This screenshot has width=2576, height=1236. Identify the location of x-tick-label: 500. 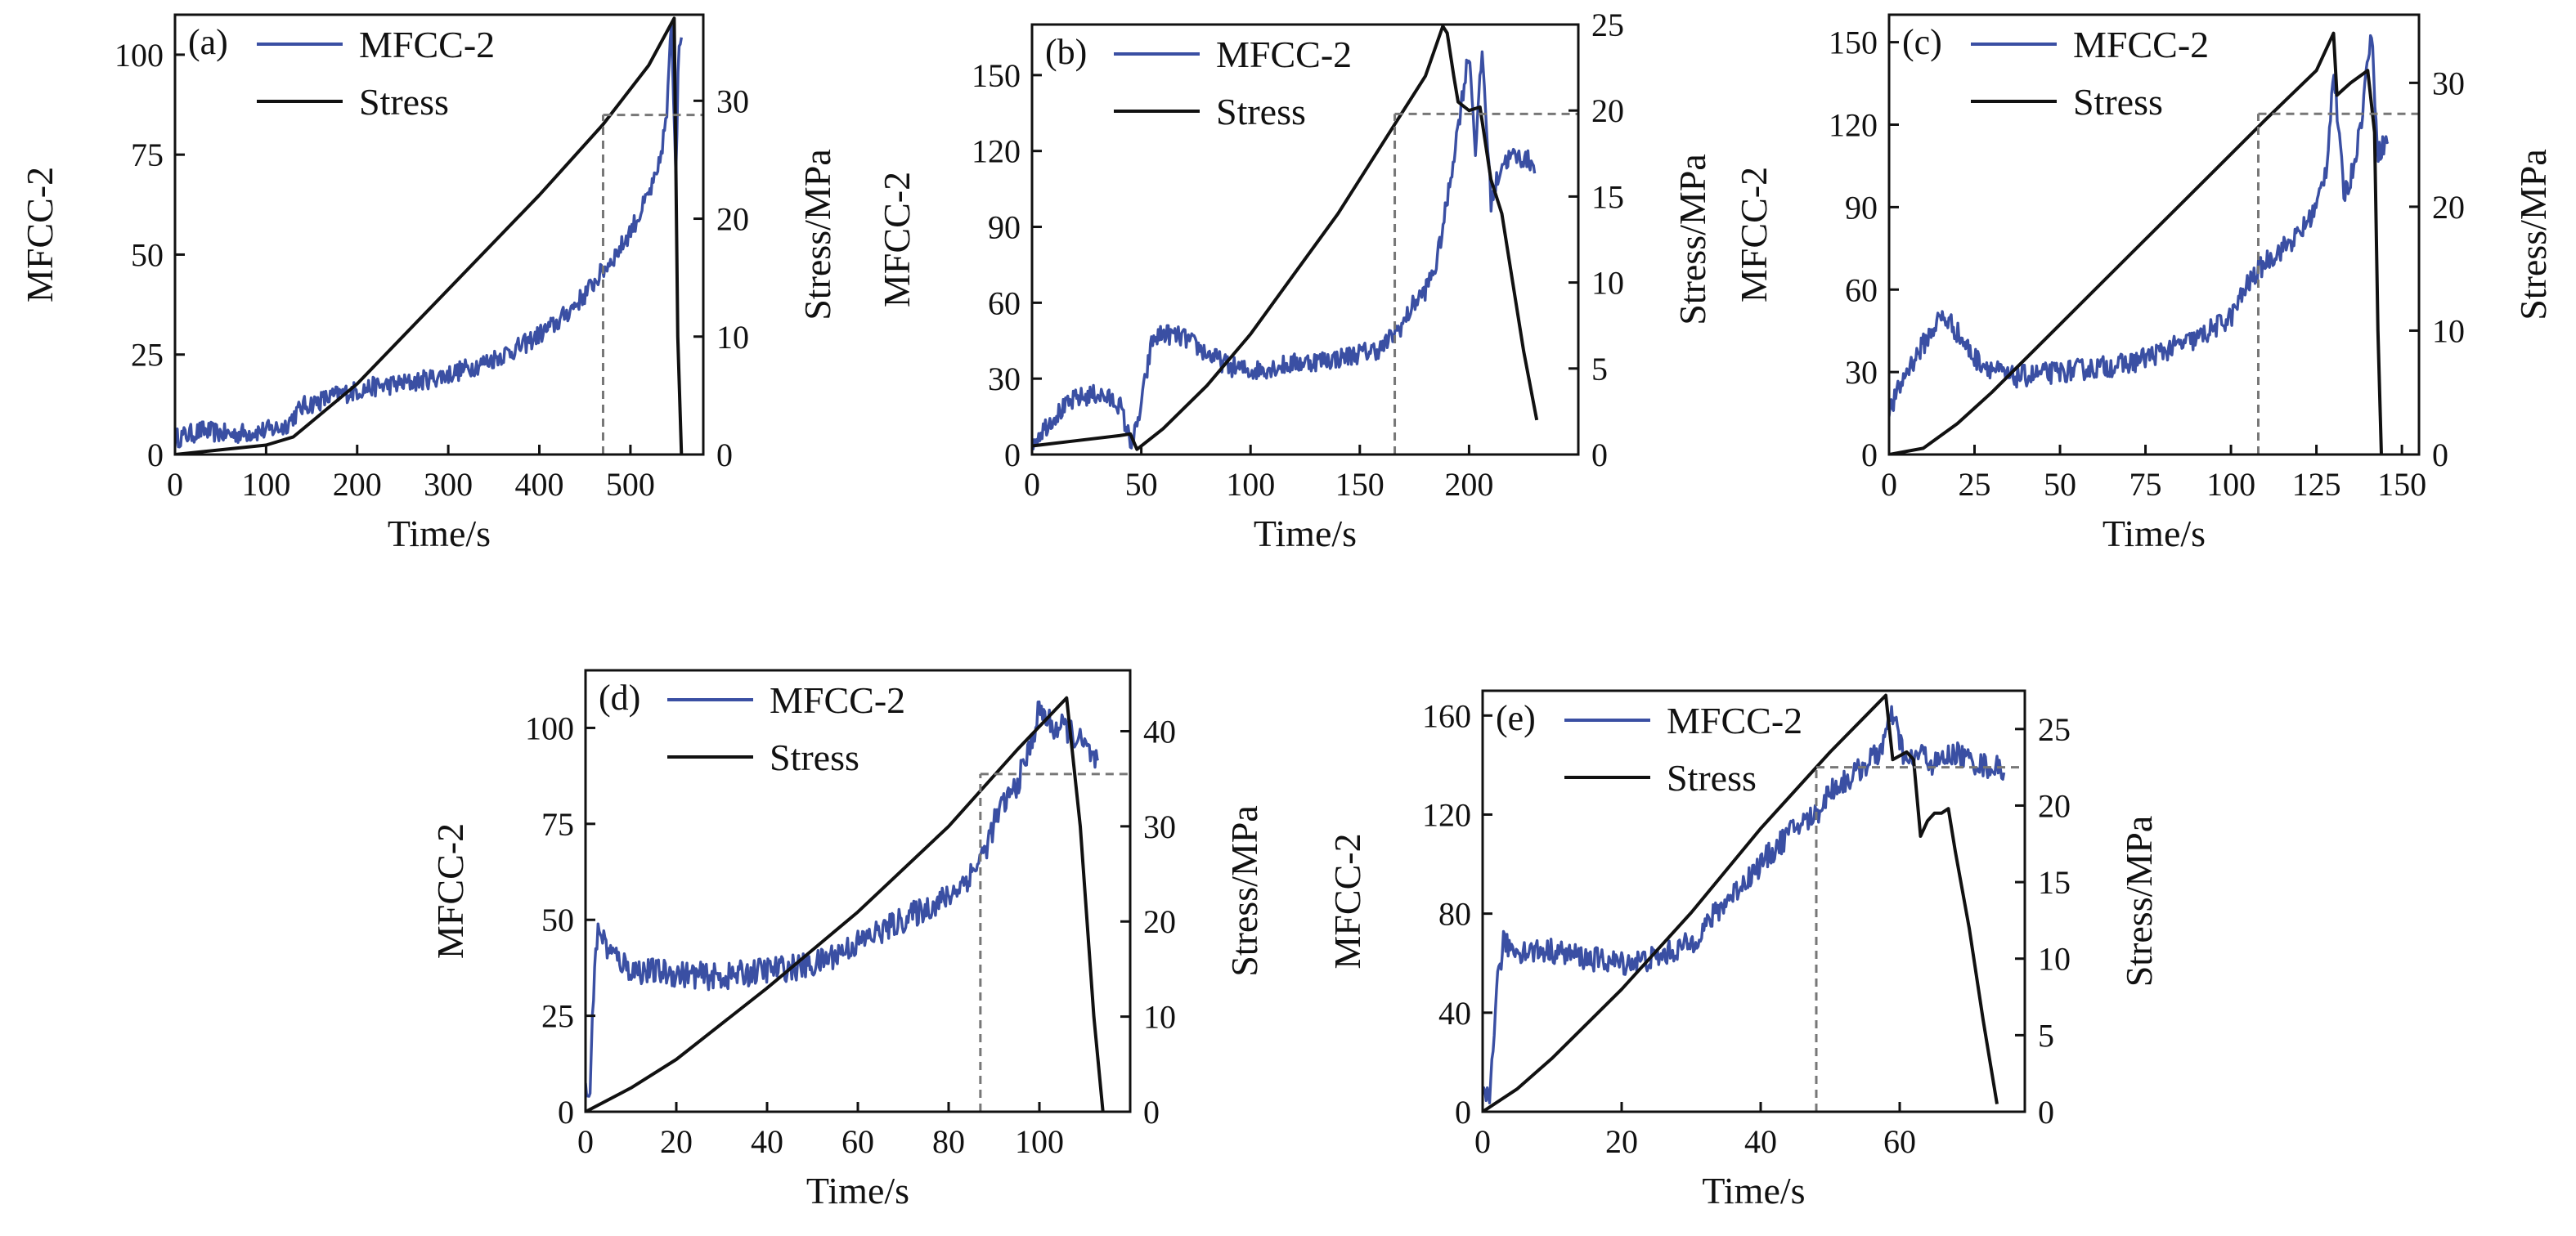
(631, 484).